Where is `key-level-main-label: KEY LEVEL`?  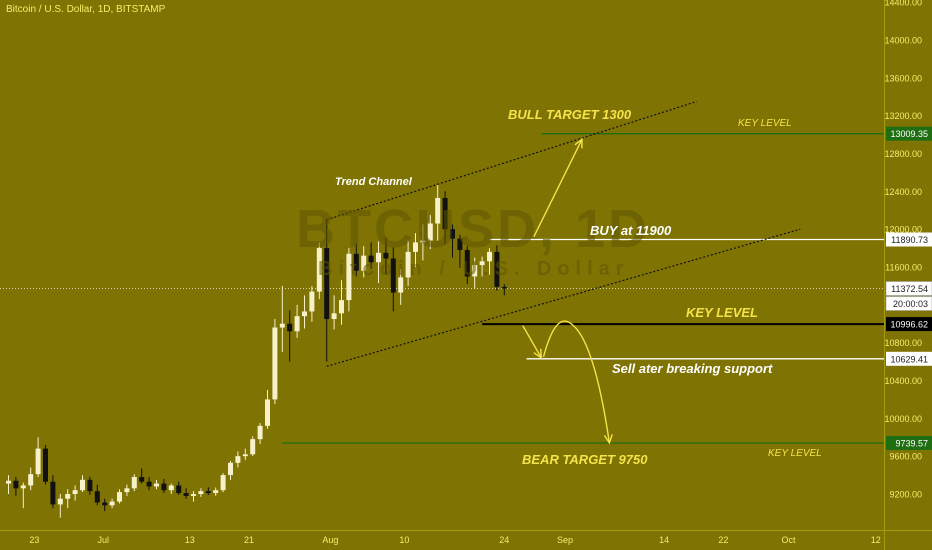
key-level-main-label: KEY LEVEL is located at coordinates (722, 312).